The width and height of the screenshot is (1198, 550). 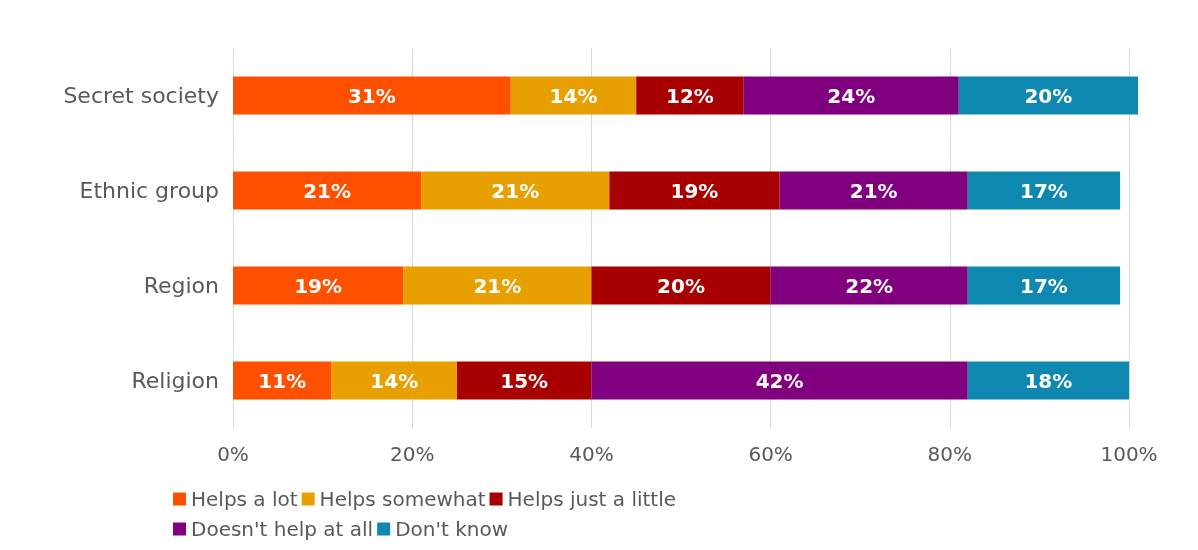 I want to click on x-tick-label: 0%, so click(x=233, y=454).